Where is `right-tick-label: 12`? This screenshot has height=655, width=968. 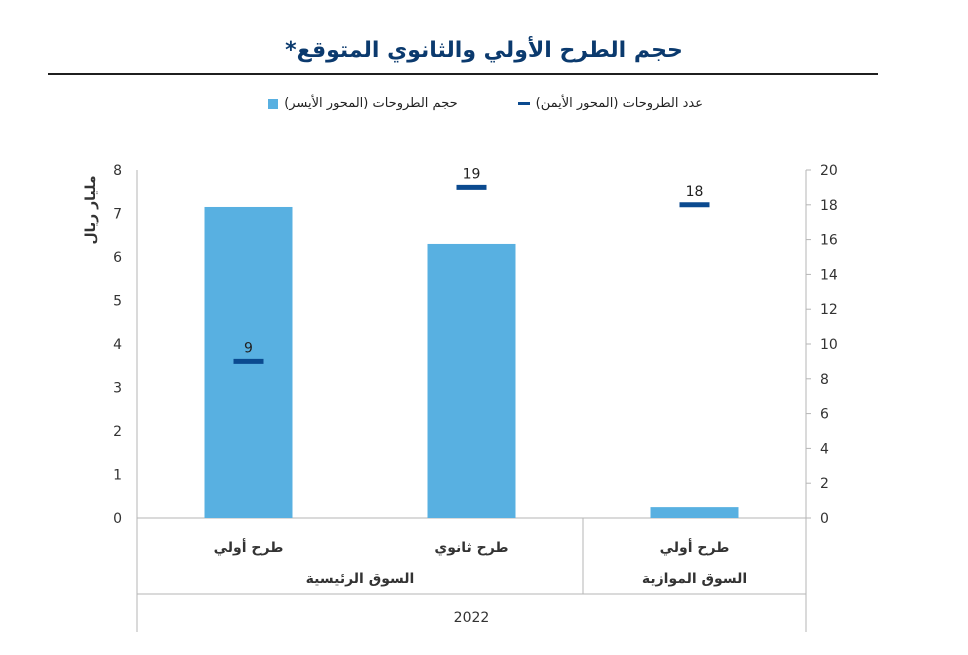 right-tick-label: 12 is located at coordinates (829, 310).